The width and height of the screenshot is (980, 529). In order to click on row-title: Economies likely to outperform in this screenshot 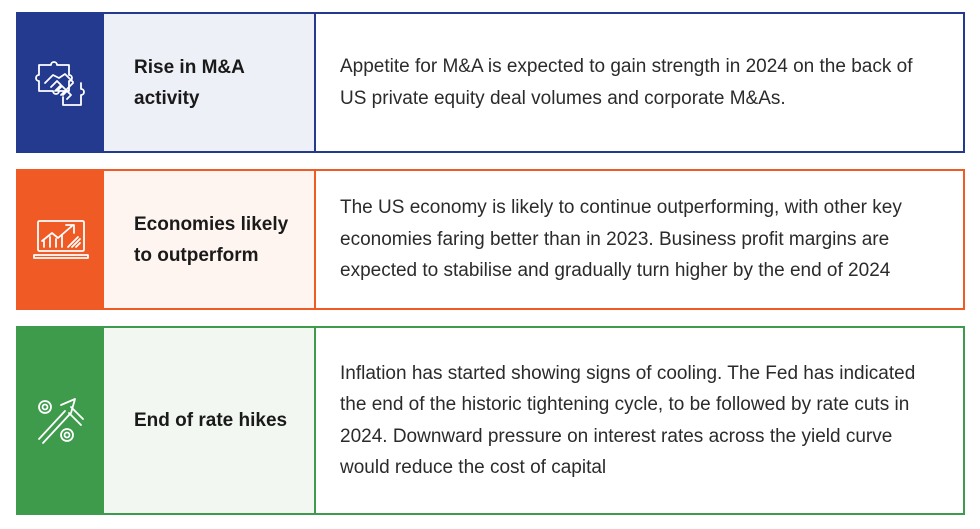, I will do `click(211, 239)`.